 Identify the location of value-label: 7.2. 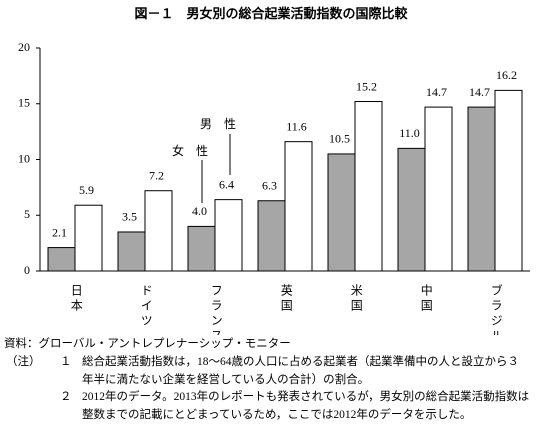
(156, 175).